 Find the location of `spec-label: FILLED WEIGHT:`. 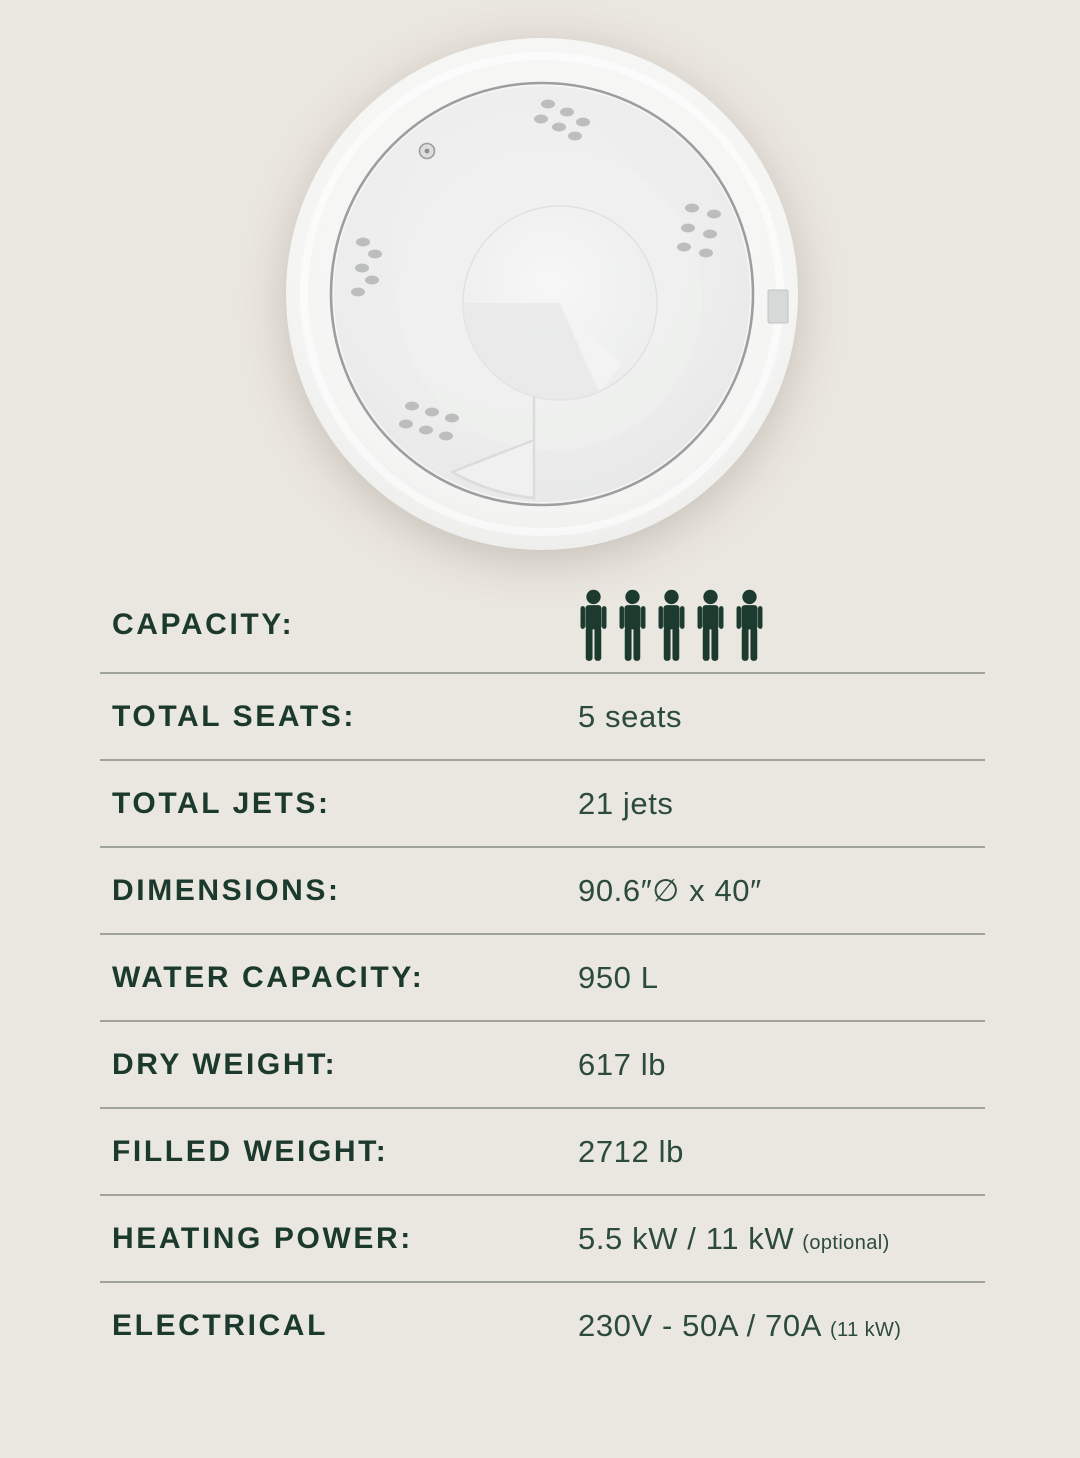

spec-label: FILLED WEIGHT: is located at coordinates (250, 1151).